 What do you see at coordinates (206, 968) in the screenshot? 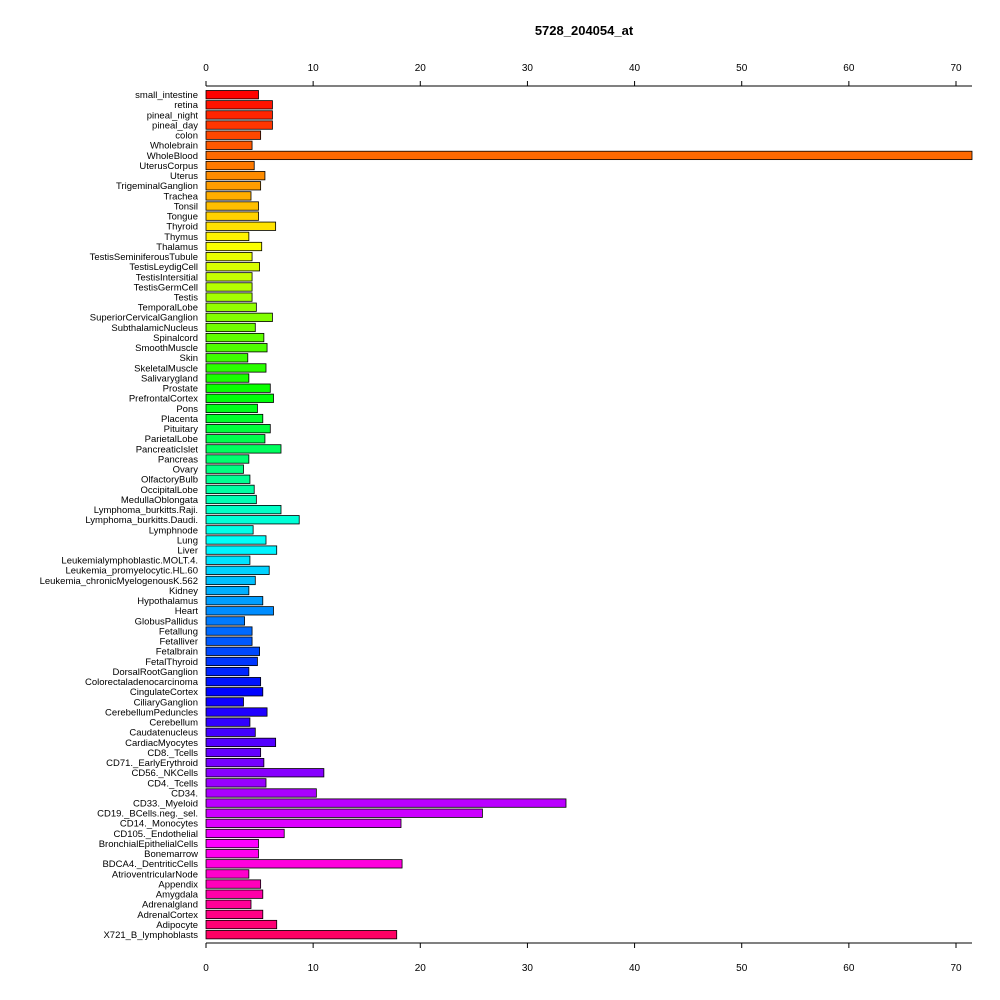
I see `bottom-tick-label: 0` at bounding box center [206, 968].